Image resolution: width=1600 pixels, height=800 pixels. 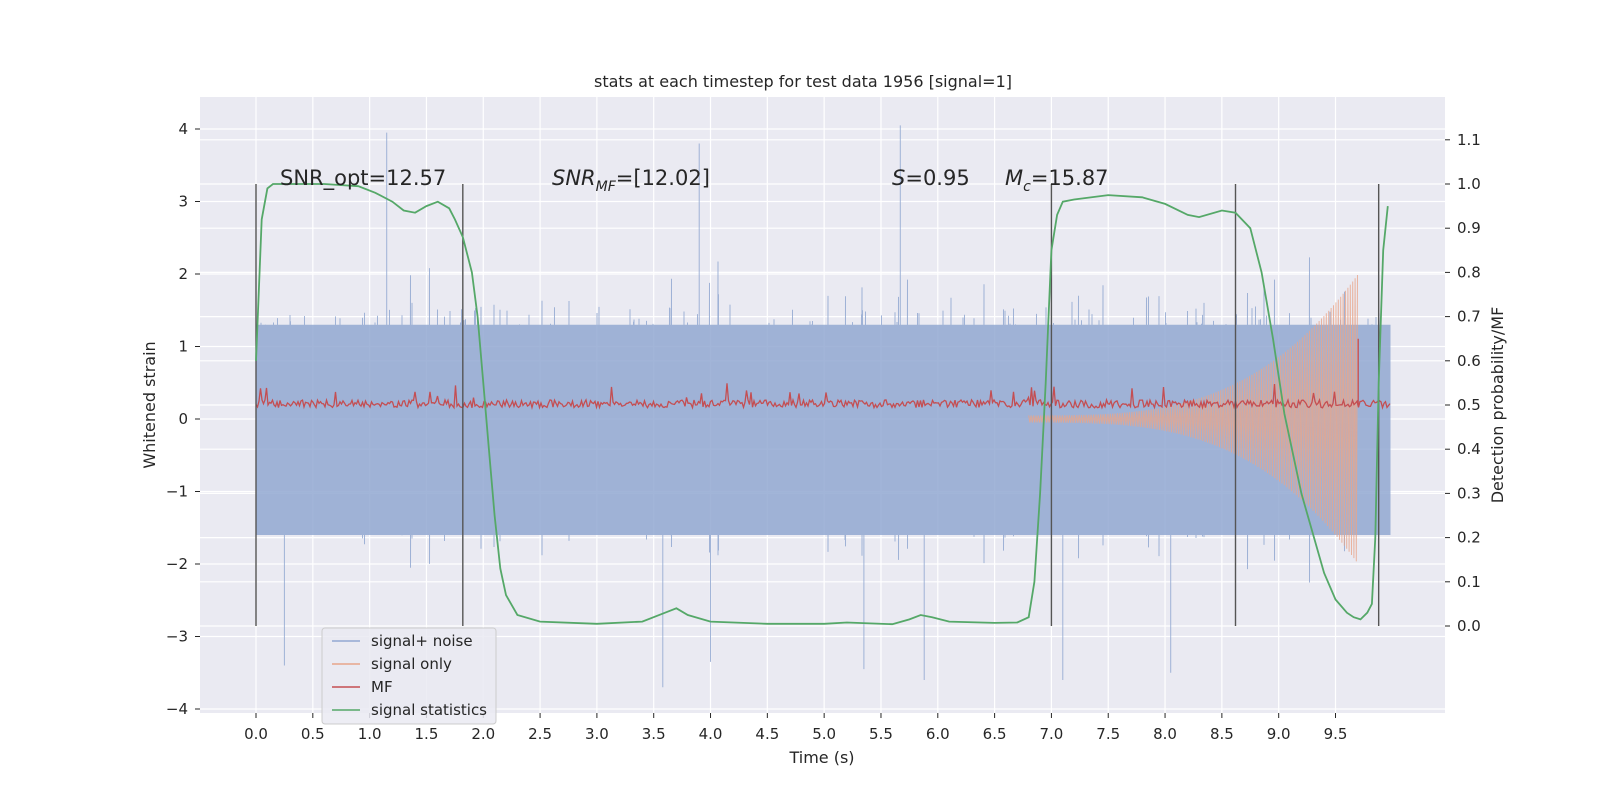 I want to click on x-tick-label: 0.0, so click(x=256, y=734).